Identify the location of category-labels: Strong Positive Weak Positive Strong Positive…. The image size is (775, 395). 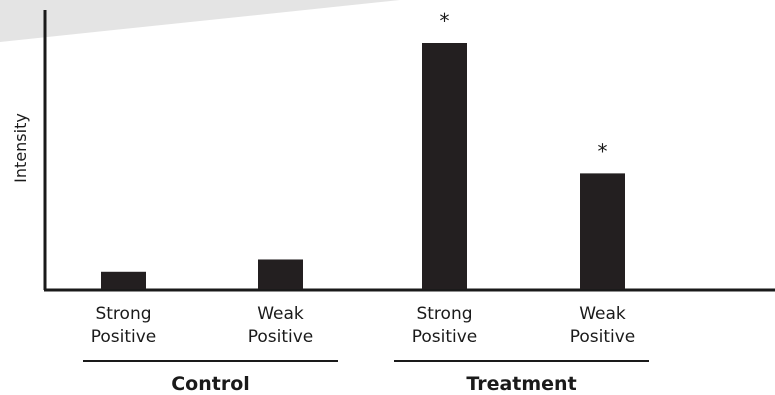
(363, 325).